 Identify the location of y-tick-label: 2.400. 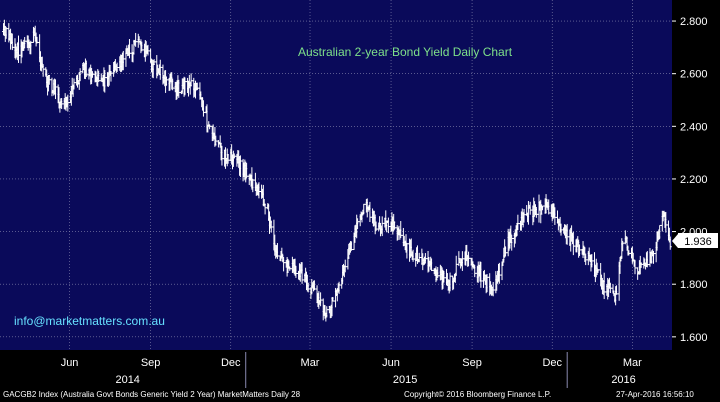
(694, 127).